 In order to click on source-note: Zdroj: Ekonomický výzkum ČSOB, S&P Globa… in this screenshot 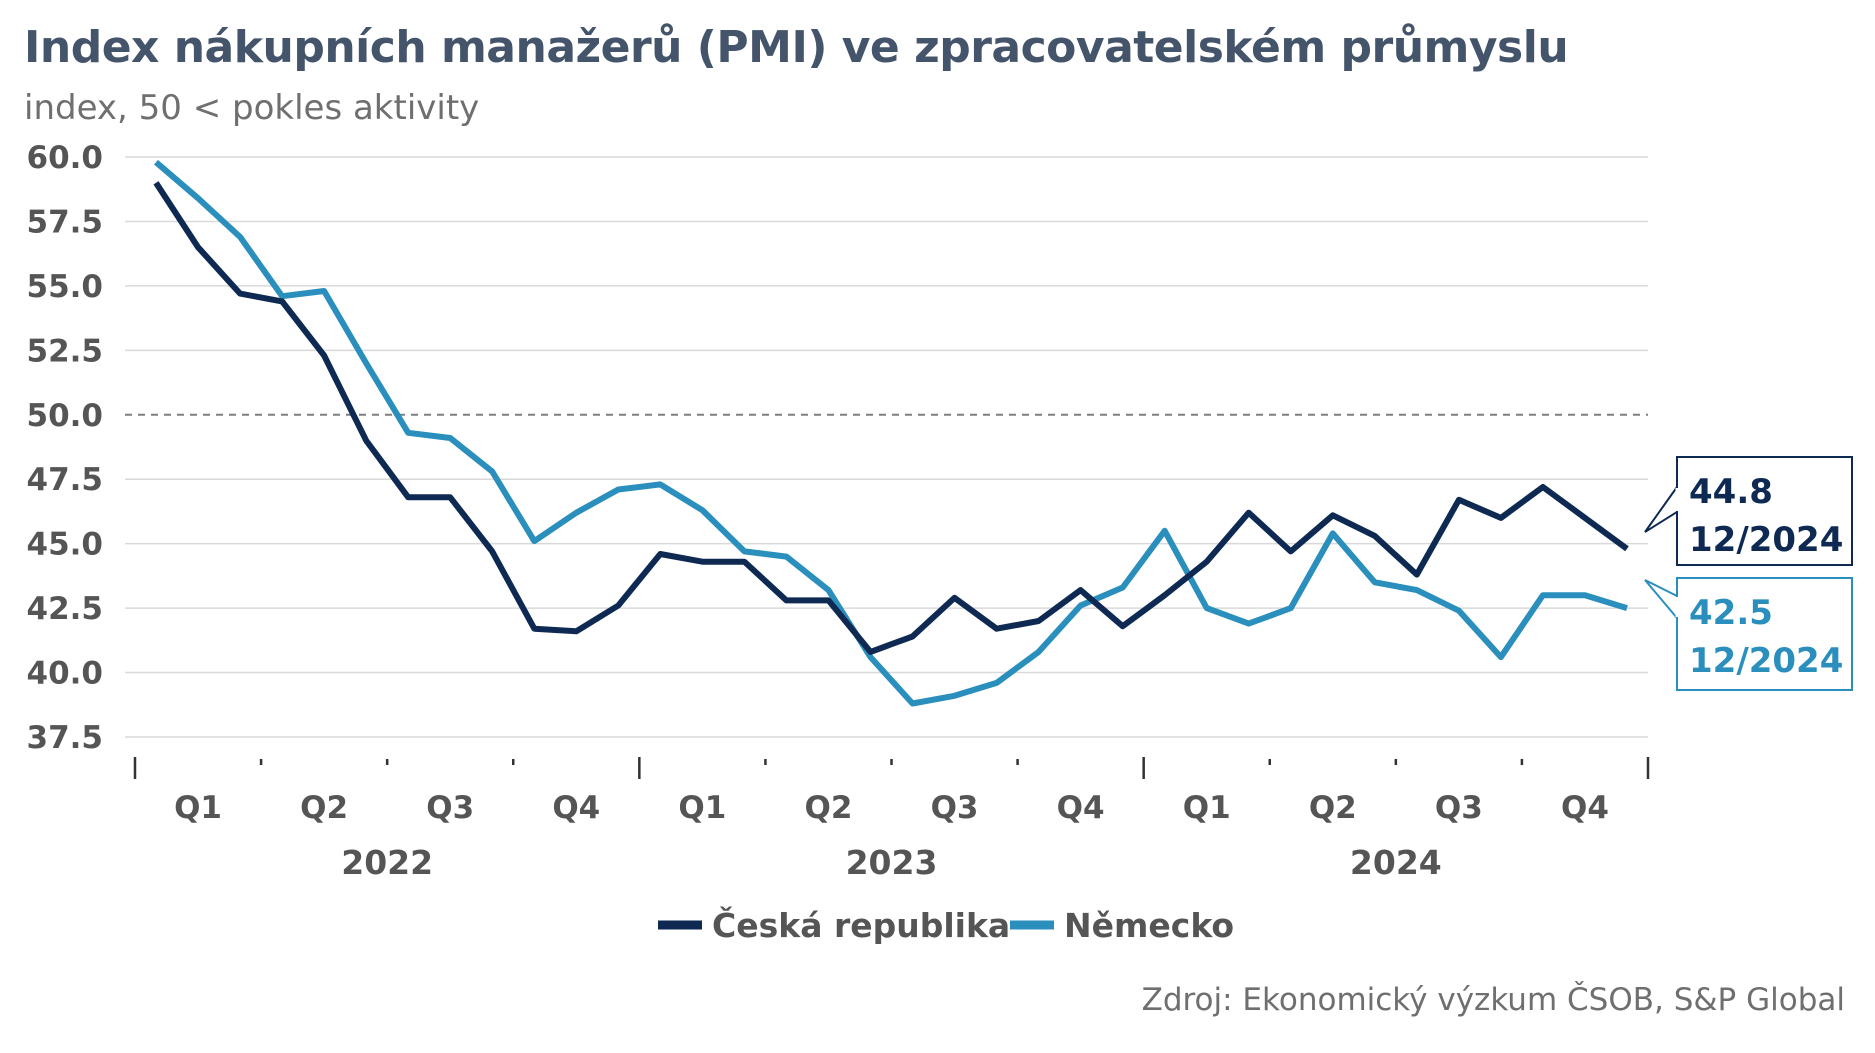, I will do `click(1493, 1000)`.